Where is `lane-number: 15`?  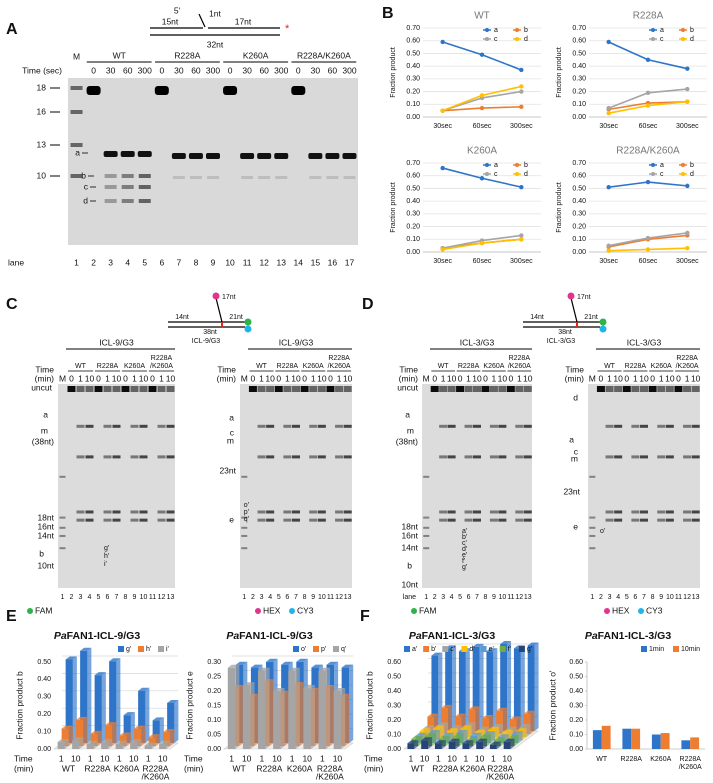 lane-number: 15 is located at coordinates (316, 262).